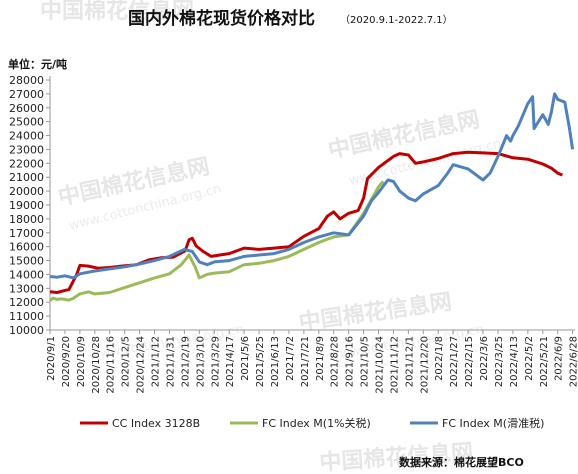 The height and width of the screenshot is (474, 578). Describe the element at coordinates (26, 247) in the screenshot. I see `y-tick-label: 16000` at that location.